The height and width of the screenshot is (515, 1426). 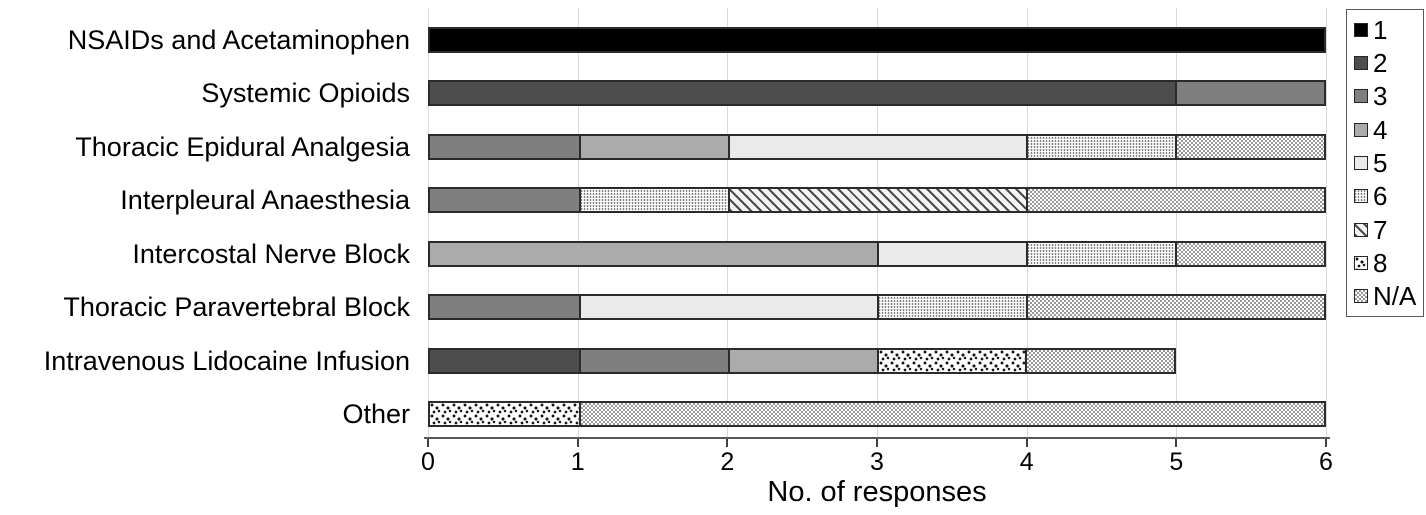 I want to click on gridline-x4, so click(x=1027, y=222).